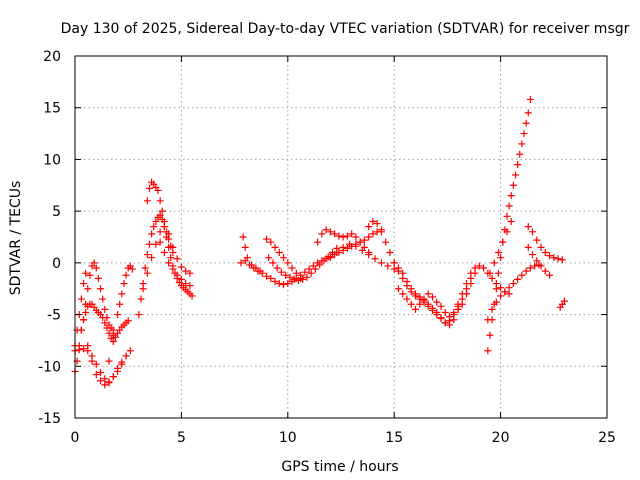 Image resolution: width=640 pixels, height=480 pixels. What do you see at coordinates (52, 109) in the screenshot?
I see `y-tick-label: 15` at bounding box center [52, 109].